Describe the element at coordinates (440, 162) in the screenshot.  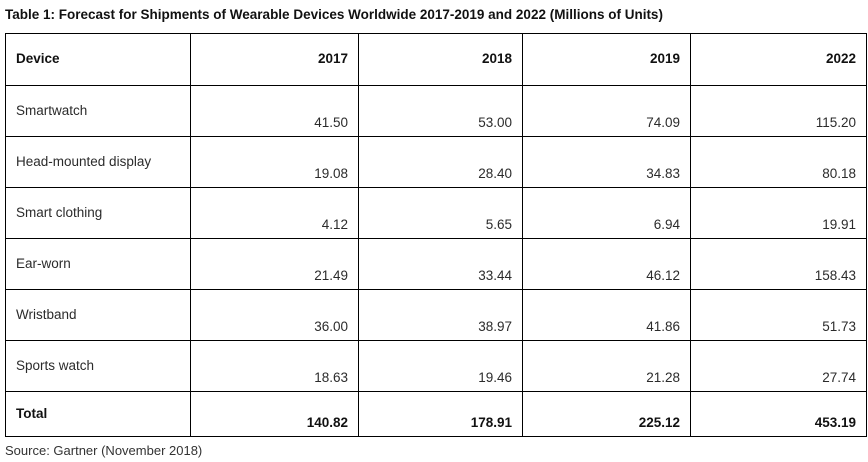
I see `value-cell: 28.40` at that location.